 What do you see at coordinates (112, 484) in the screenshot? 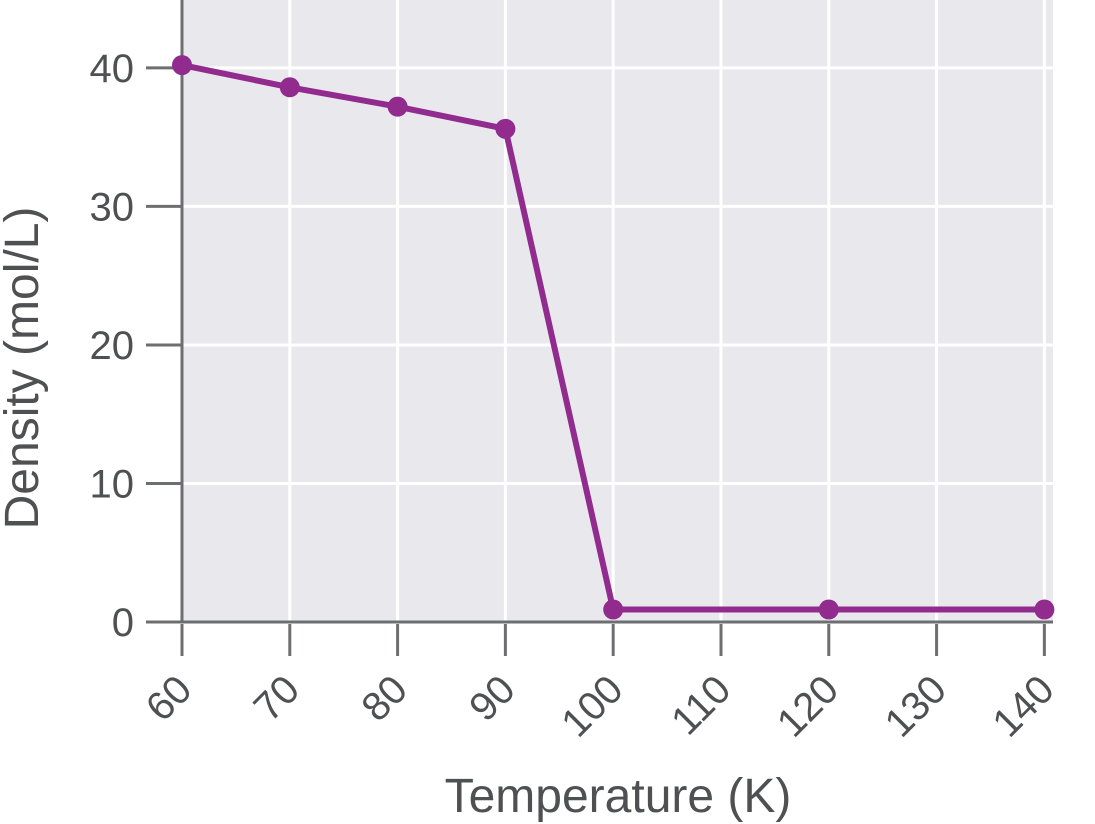
I see `y-tick-label: 10` at bounding box center [112, 484].